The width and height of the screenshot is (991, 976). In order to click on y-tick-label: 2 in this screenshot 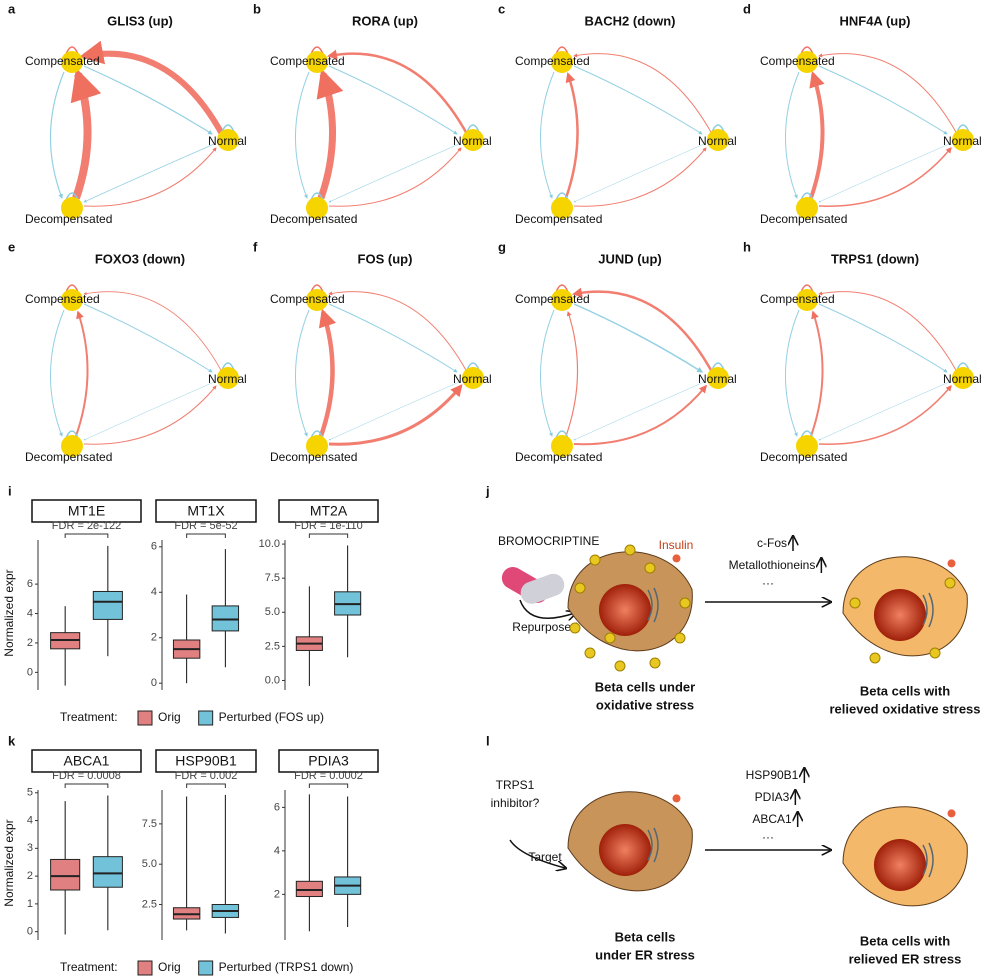, I will do `click(30, 876)`.